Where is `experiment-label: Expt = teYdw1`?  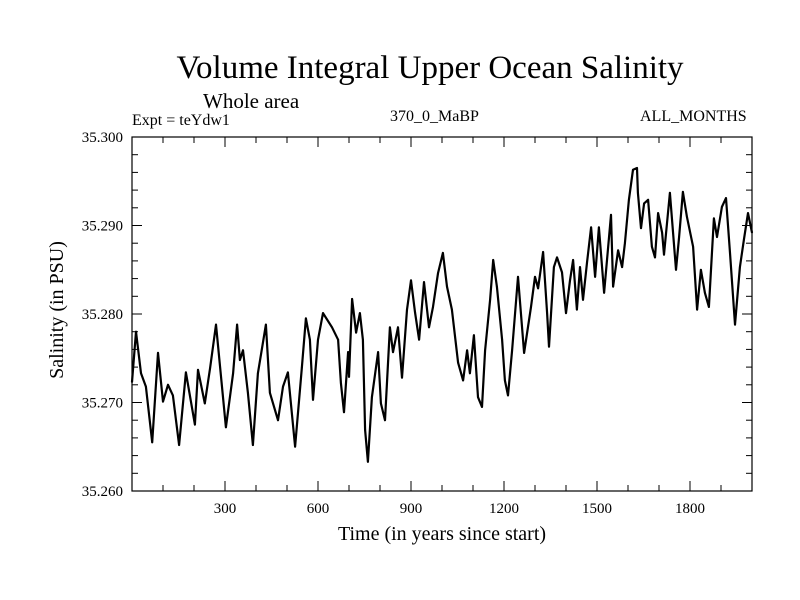 experiment-label: Expt = teYdw1 is located at coordinates (181, 120).